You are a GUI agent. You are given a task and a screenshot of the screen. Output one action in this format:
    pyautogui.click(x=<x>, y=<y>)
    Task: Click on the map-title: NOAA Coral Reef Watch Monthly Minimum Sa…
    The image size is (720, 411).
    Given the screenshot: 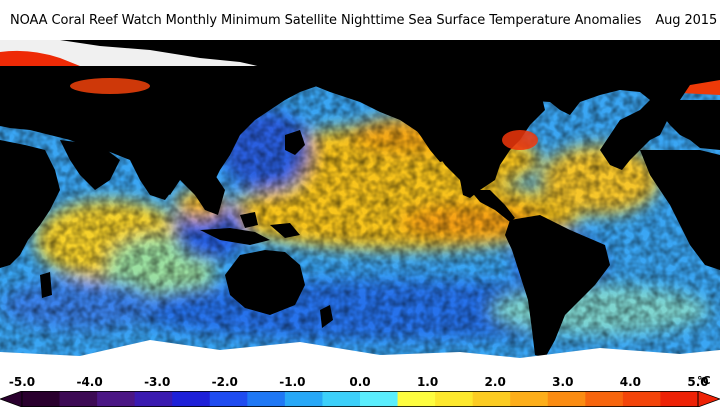 What is the action you would take?
    pyautogui.click(x=363, y=20)
    